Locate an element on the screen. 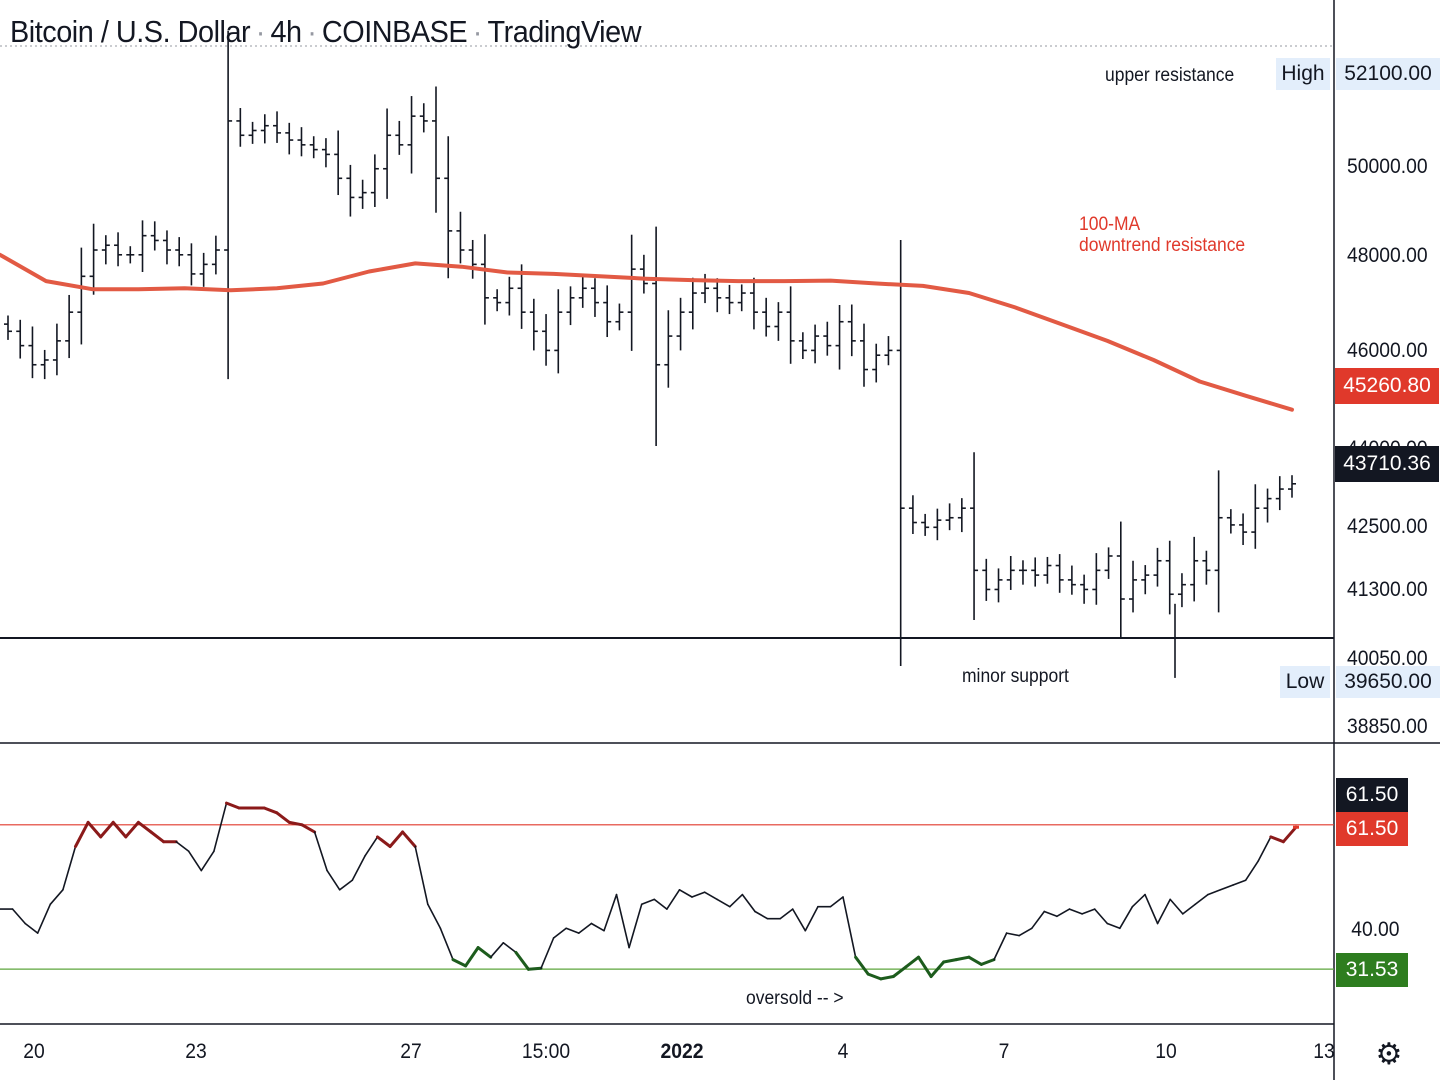 The image size is (1440, 1080). time-tick: 10 is located at coordinates (1166, 1051).